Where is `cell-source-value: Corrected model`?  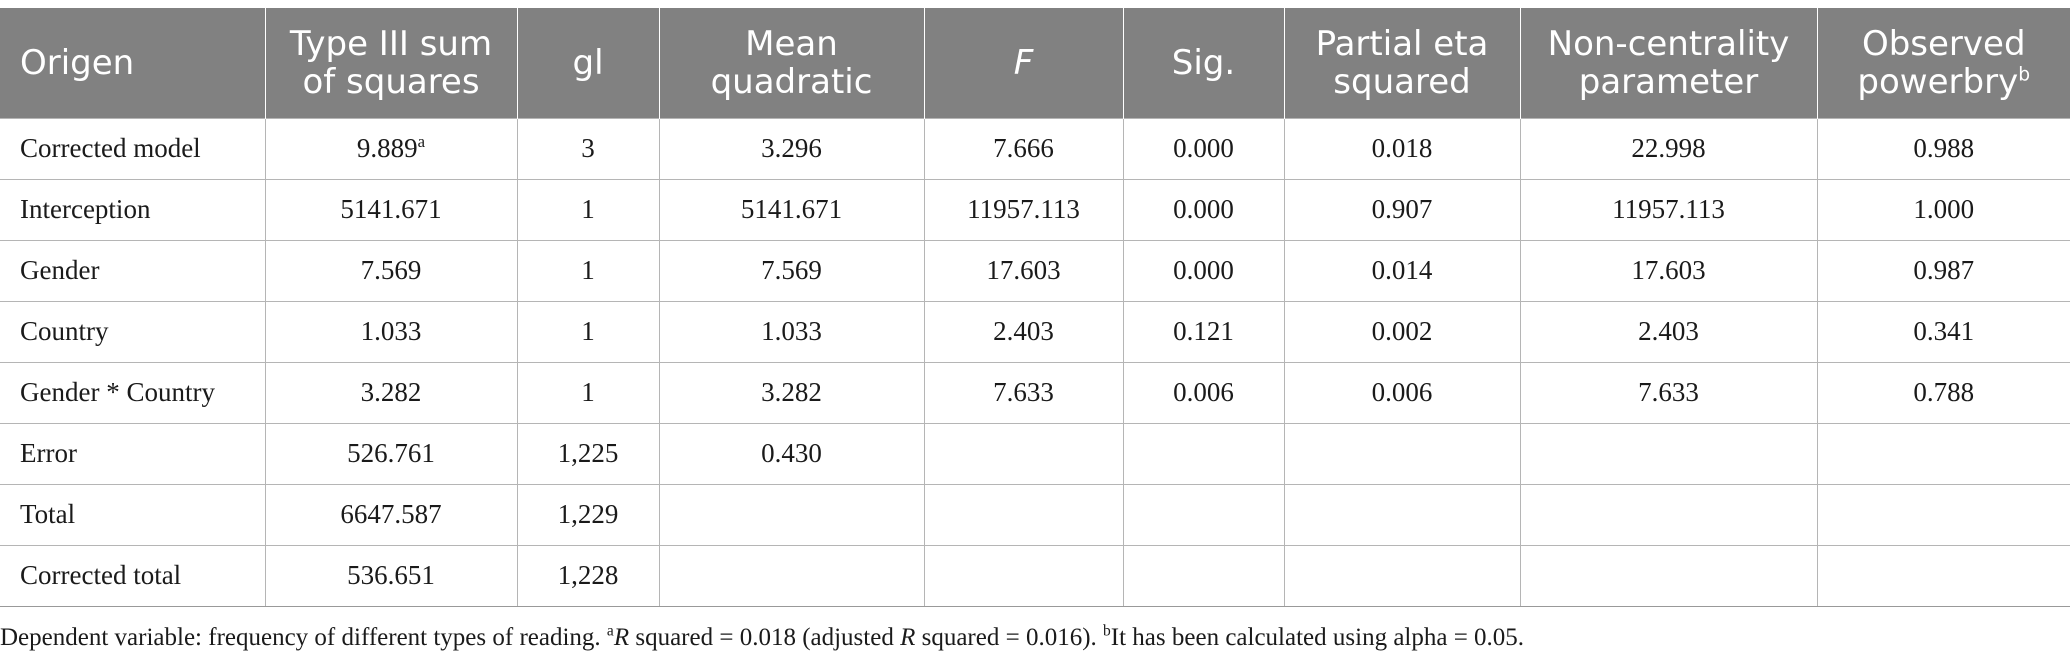 cell-source-value: Corrected model is located at coordinates (110, 148).